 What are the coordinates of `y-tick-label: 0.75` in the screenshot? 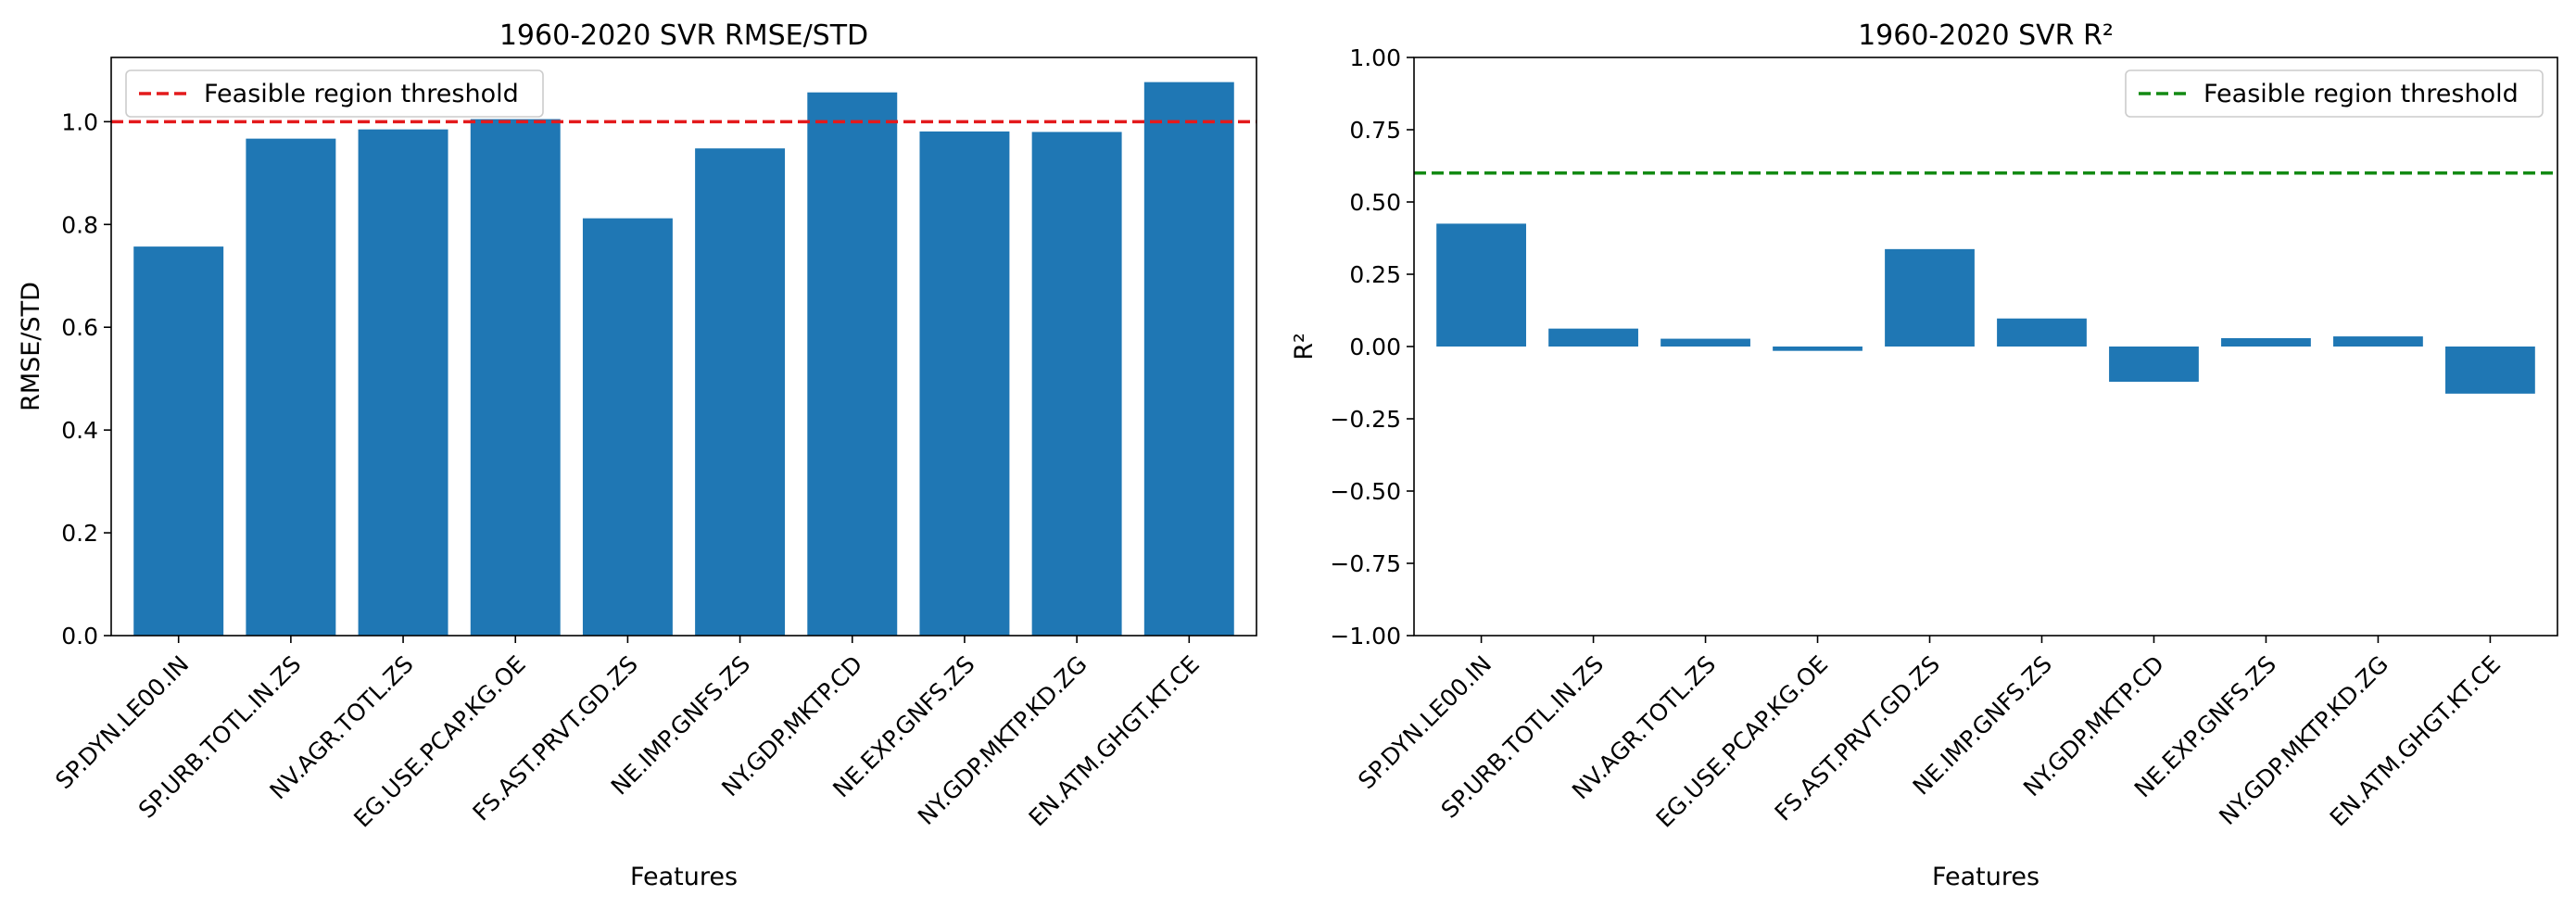 It's located at (1375, 130).